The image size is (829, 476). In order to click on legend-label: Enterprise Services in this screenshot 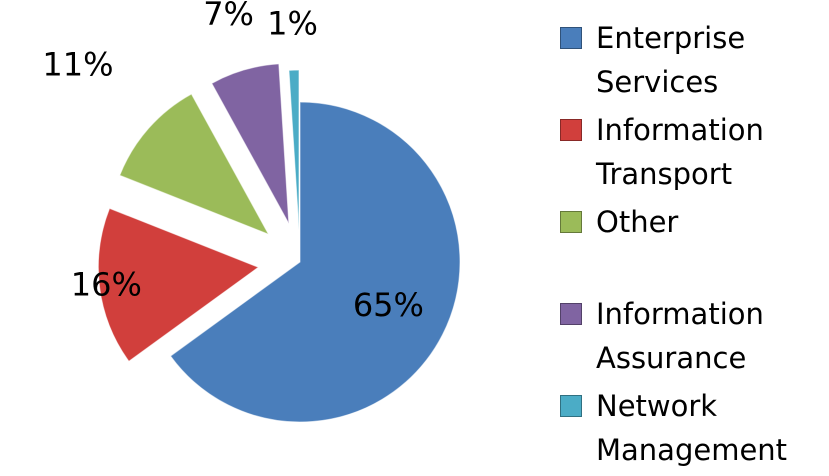, I will do `click(671, 60)`.